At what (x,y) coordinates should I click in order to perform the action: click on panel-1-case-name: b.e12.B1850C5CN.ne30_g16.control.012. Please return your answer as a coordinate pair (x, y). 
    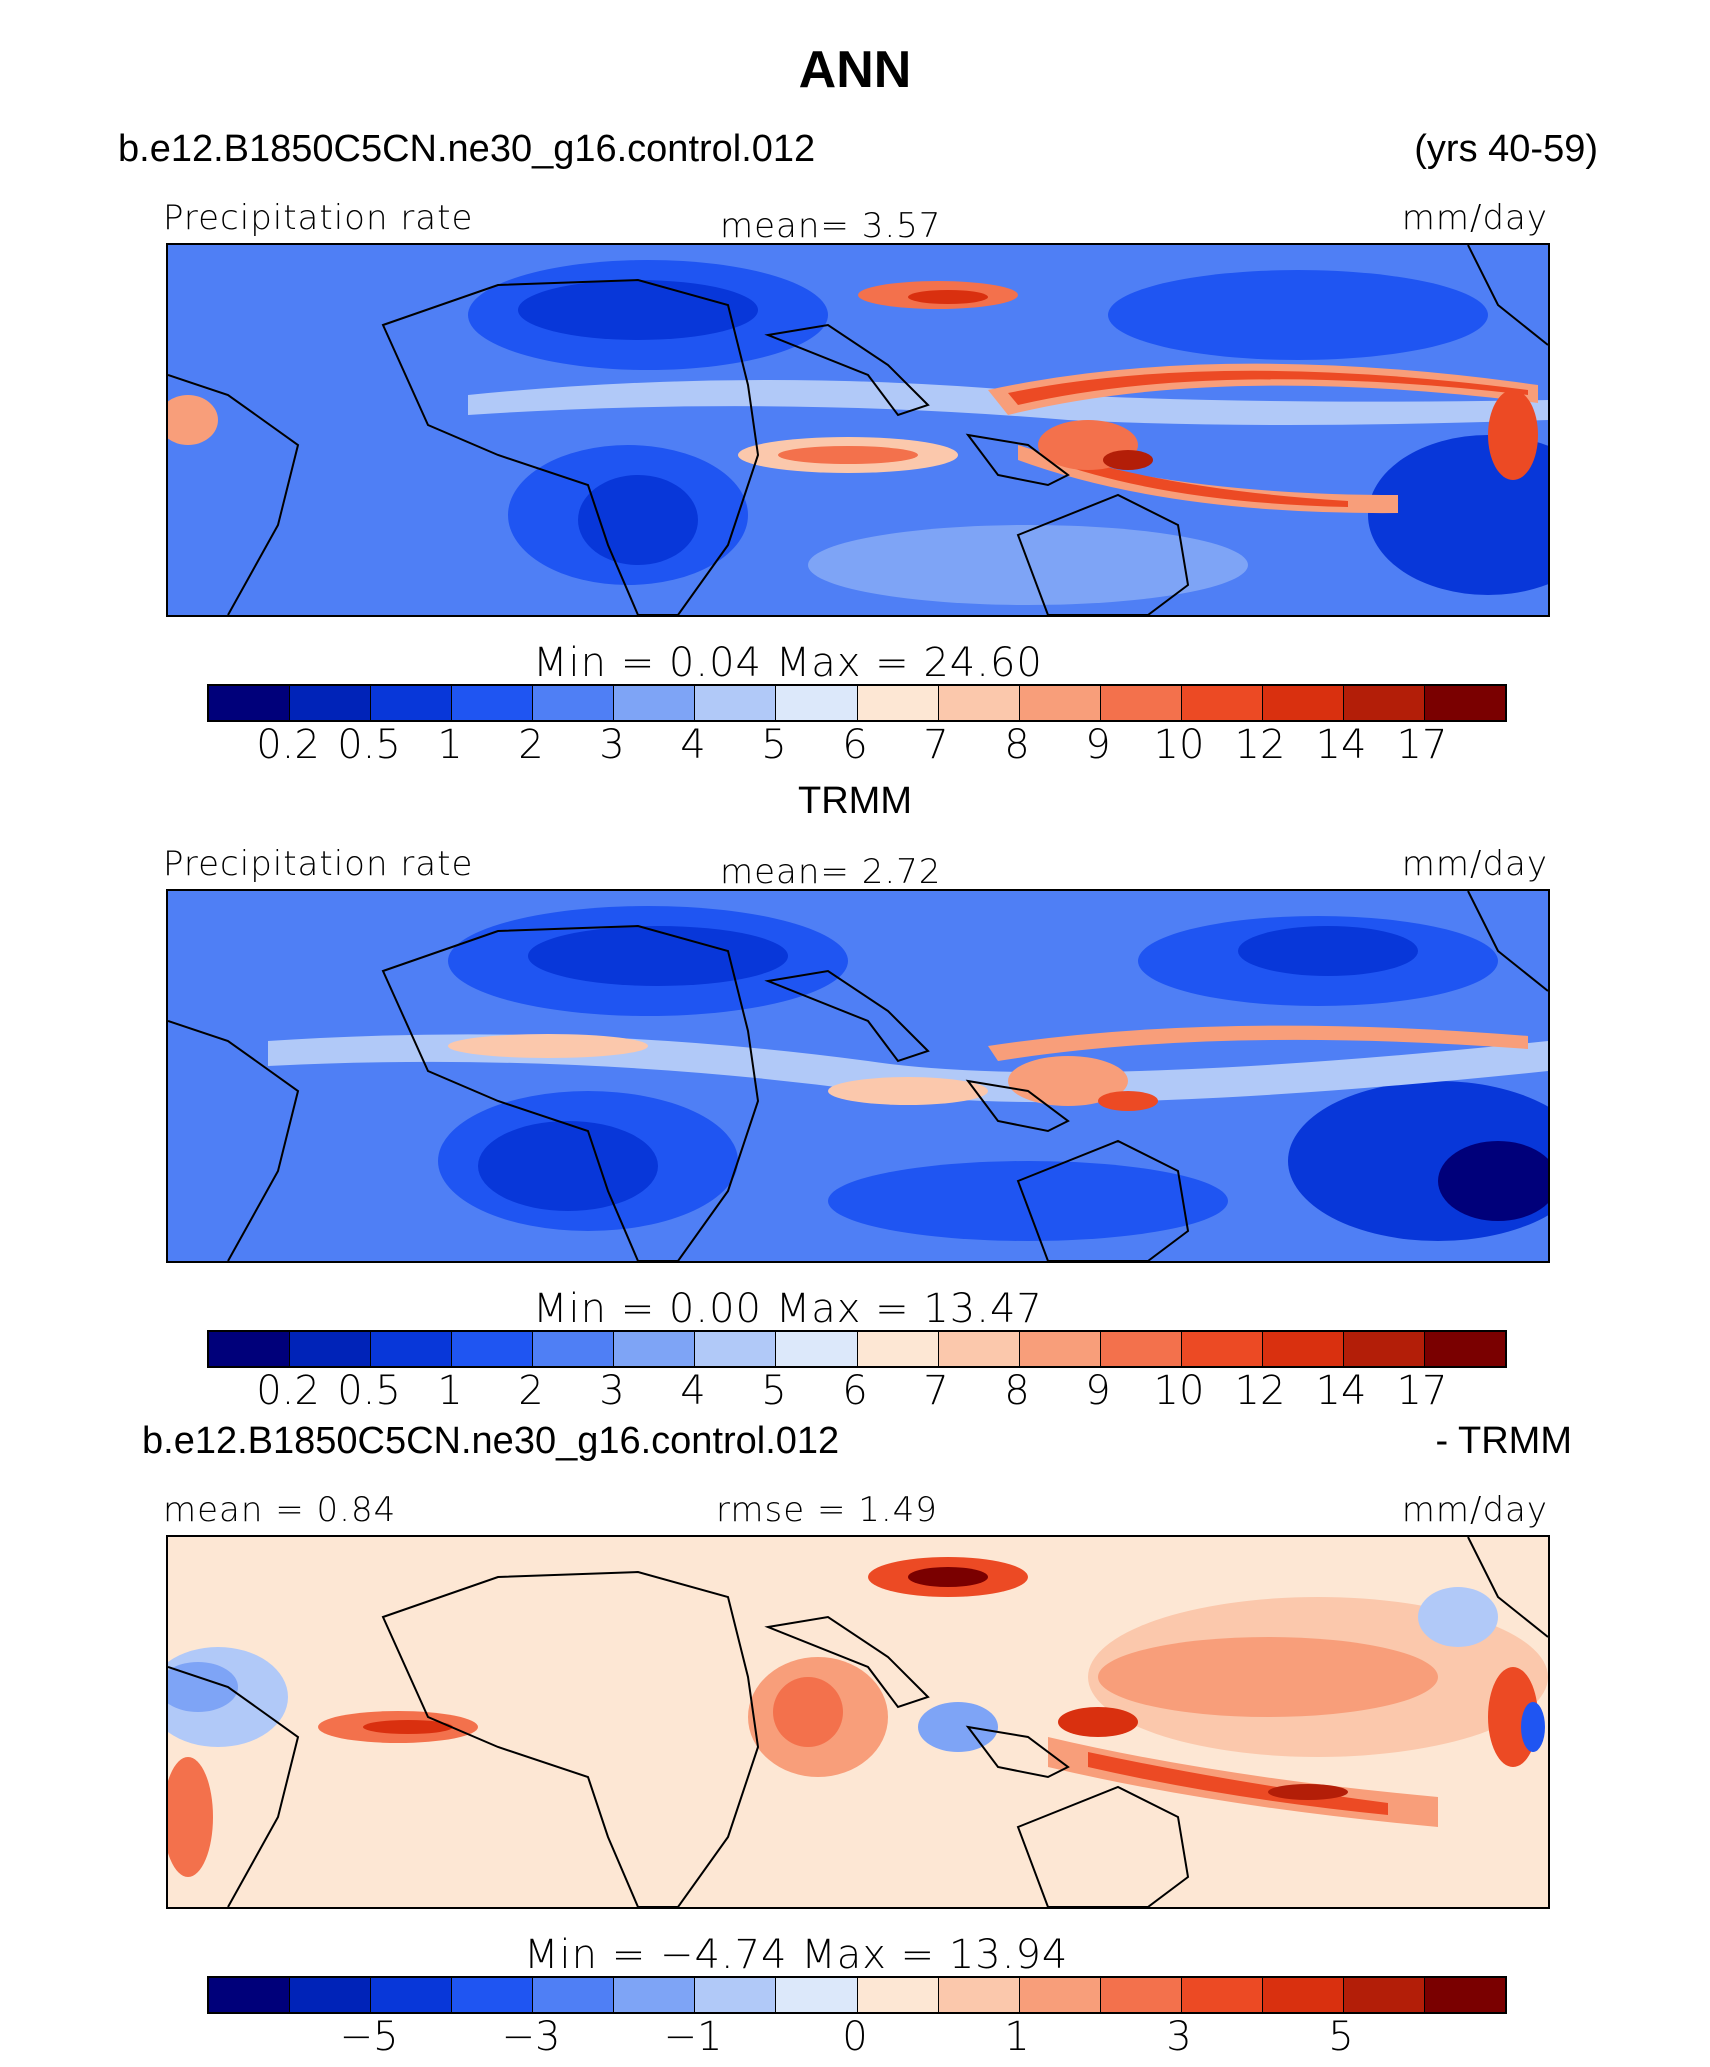
    Looking at the image, I should click on (467, 149).